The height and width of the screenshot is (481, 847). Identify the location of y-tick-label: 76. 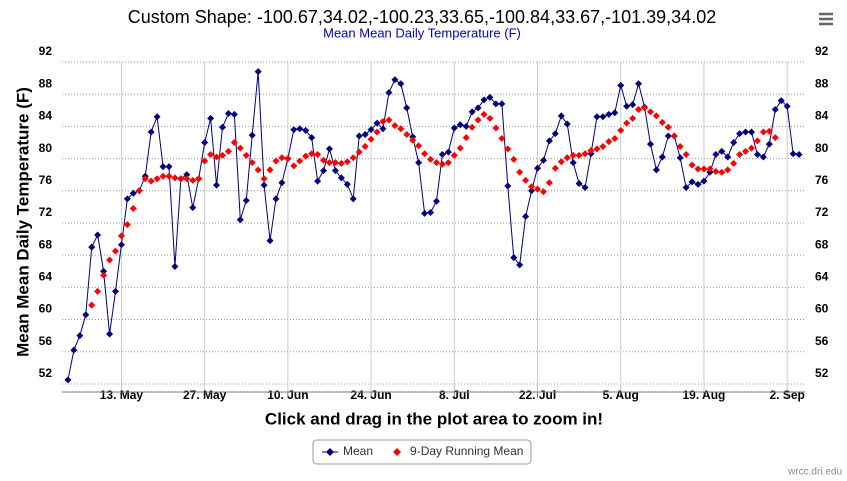
(46, 180).